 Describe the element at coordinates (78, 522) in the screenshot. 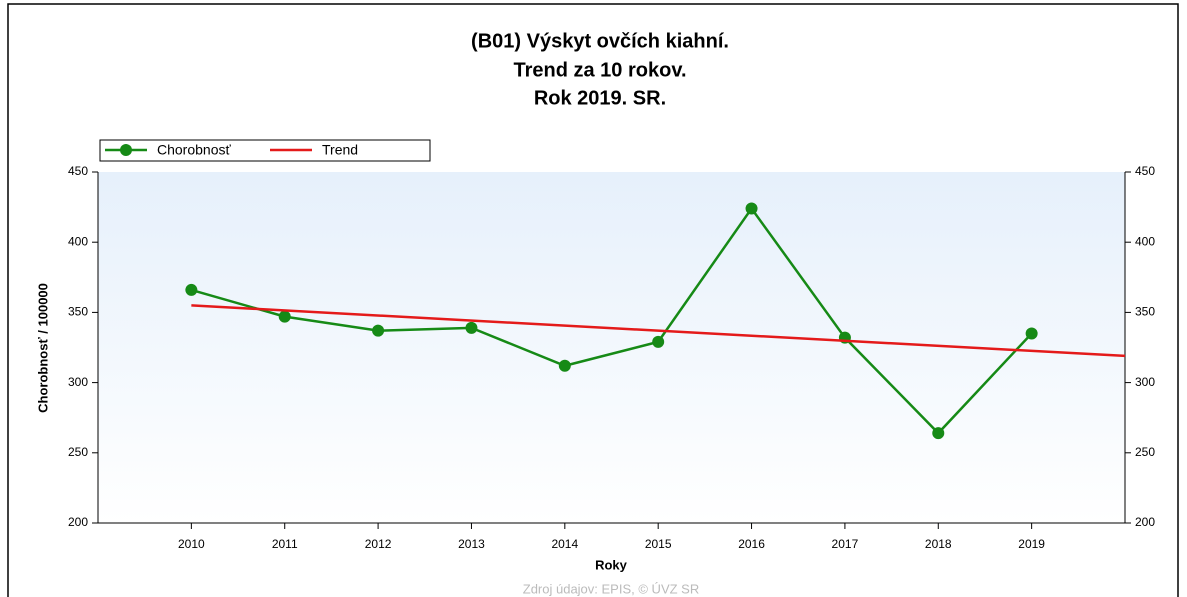

I see `y-tick-label: 200` at that location.